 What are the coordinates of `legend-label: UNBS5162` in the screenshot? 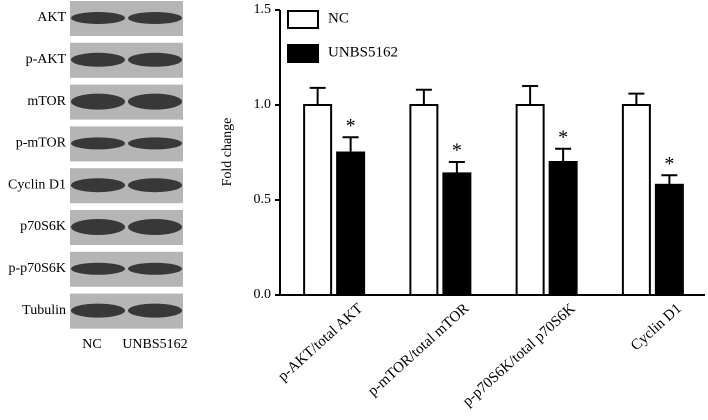 It's located at (363, 52).